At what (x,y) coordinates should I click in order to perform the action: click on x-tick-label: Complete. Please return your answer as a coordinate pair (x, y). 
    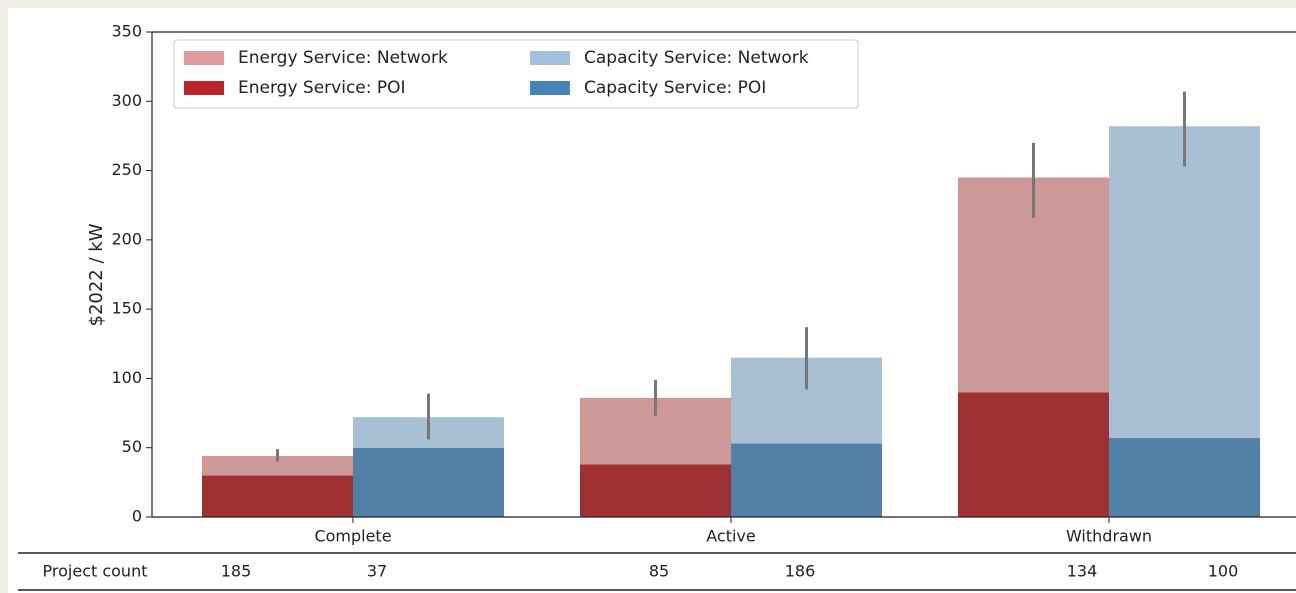
    Looking at the image, I should click on (352, 536).